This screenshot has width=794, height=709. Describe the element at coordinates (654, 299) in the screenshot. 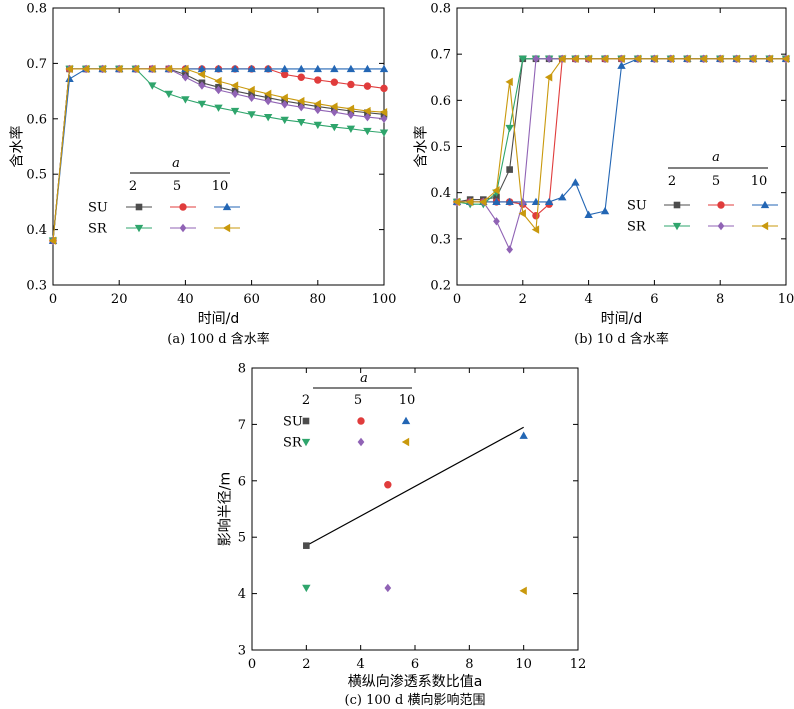

I see `panel-b-xtick-label: 6` at that location.